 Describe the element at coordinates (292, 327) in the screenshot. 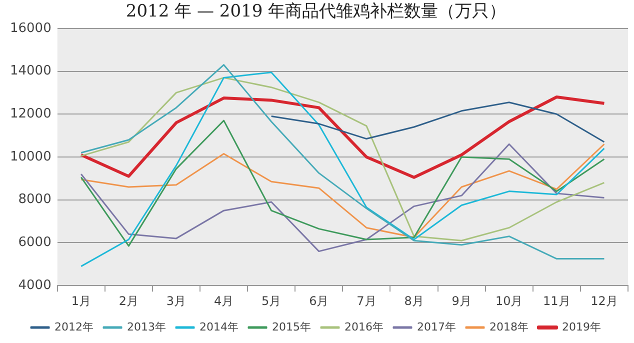

I see `legend-label: 2015年` at that location.